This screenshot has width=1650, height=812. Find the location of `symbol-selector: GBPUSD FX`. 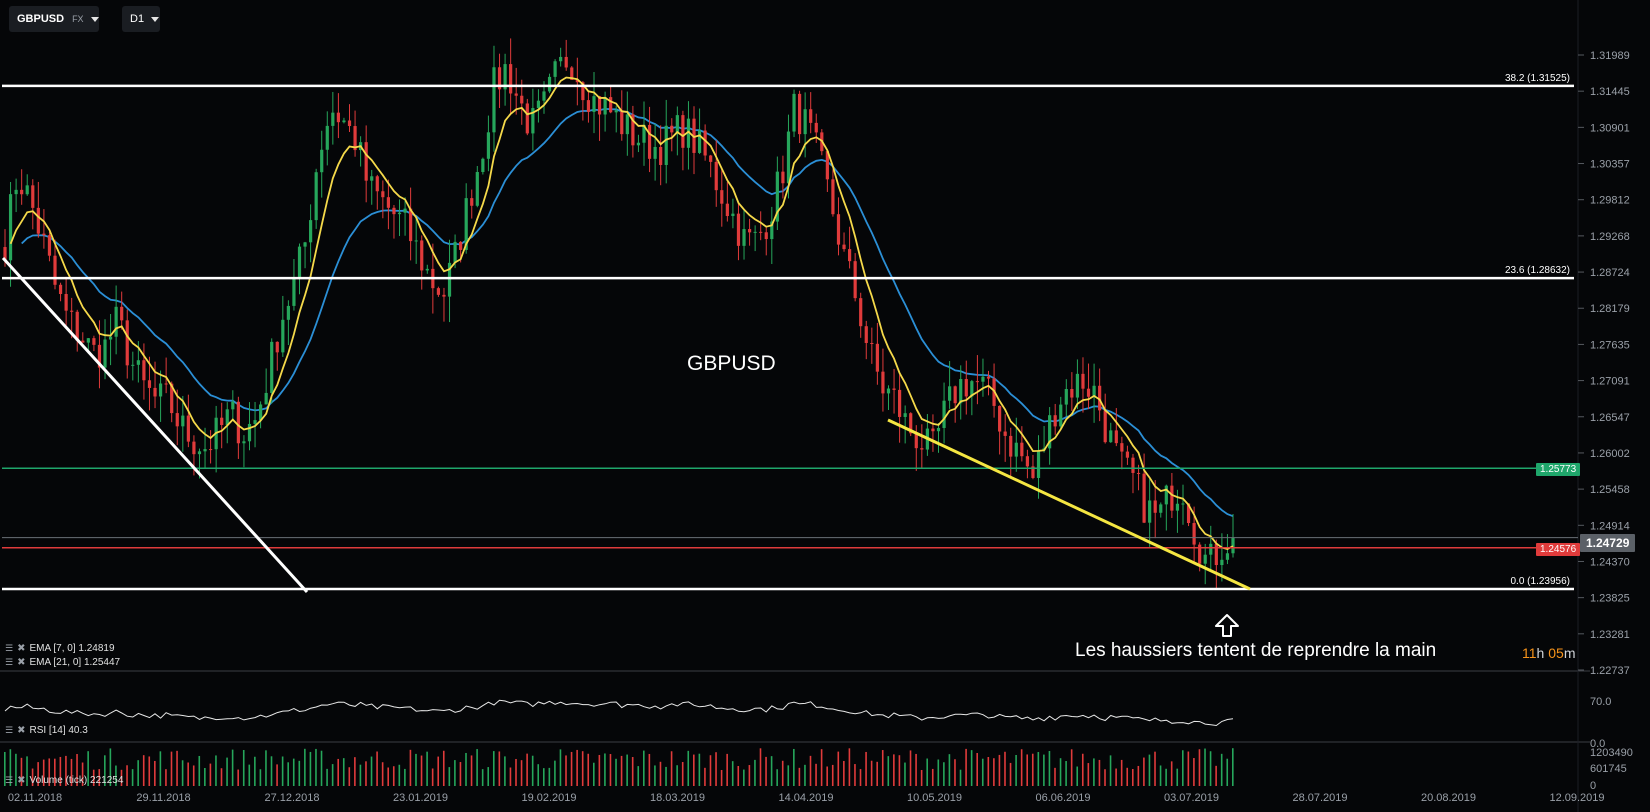

symbol-selector: GBPUSD FX is located at coordinates (54, 19).